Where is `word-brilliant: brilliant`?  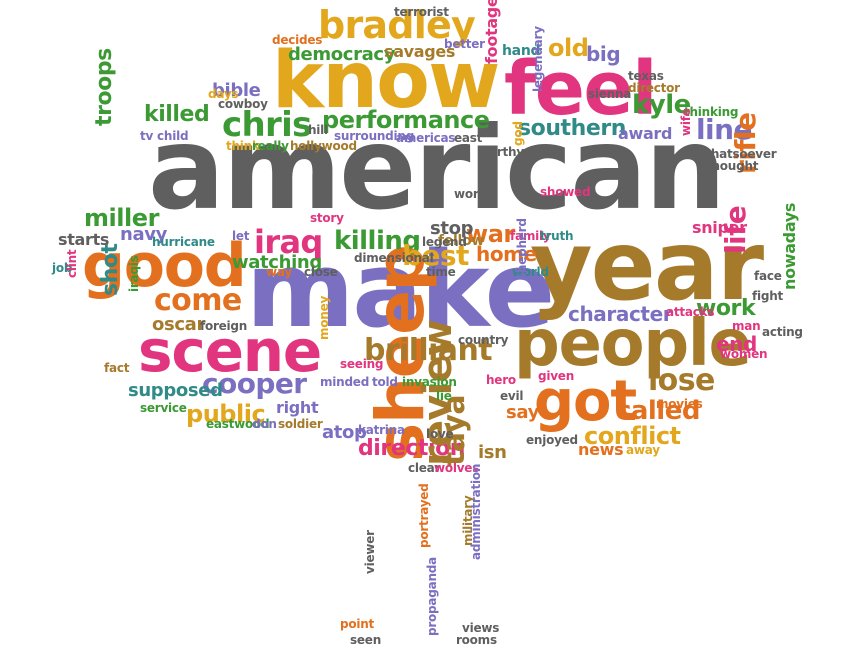
word-brilliant: brilliant is located at coordinates (428, 350).